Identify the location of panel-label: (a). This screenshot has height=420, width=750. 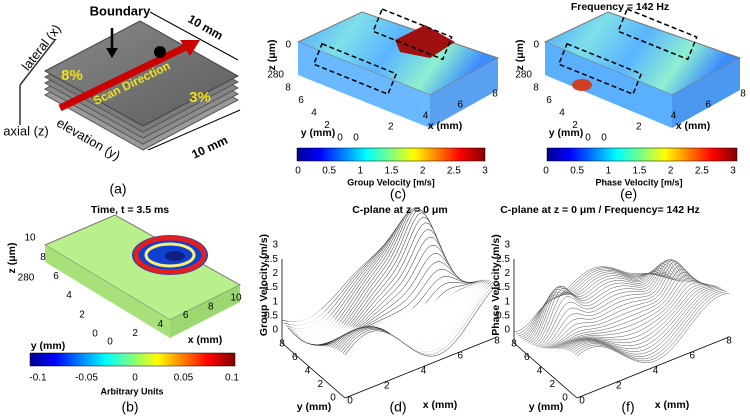
(117, 189).